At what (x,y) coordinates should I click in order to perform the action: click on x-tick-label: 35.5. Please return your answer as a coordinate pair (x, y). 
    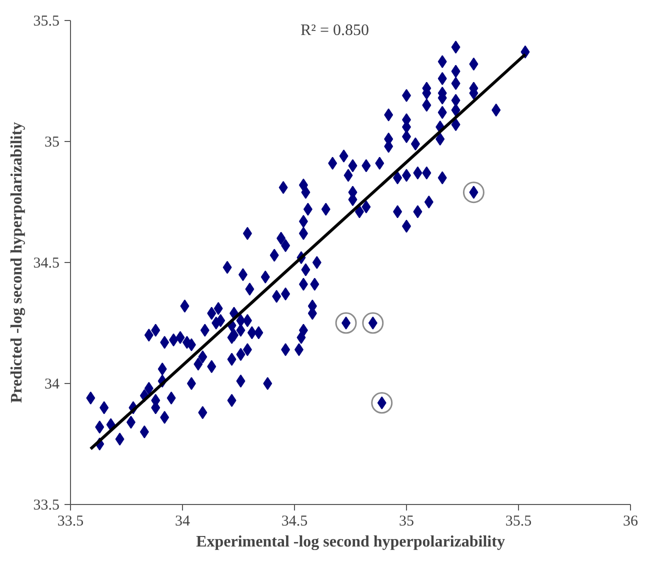
    Looking at the image, I should click on (518, 522).